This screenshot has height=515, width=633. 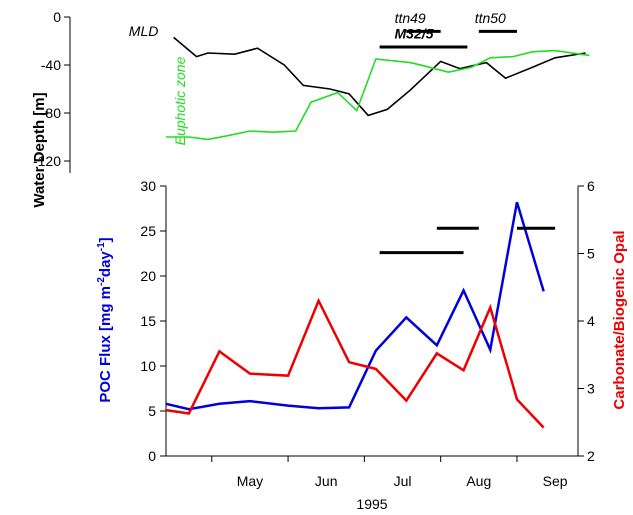 I want to click on euphotic-zone-line, so click(x=378, y=95).